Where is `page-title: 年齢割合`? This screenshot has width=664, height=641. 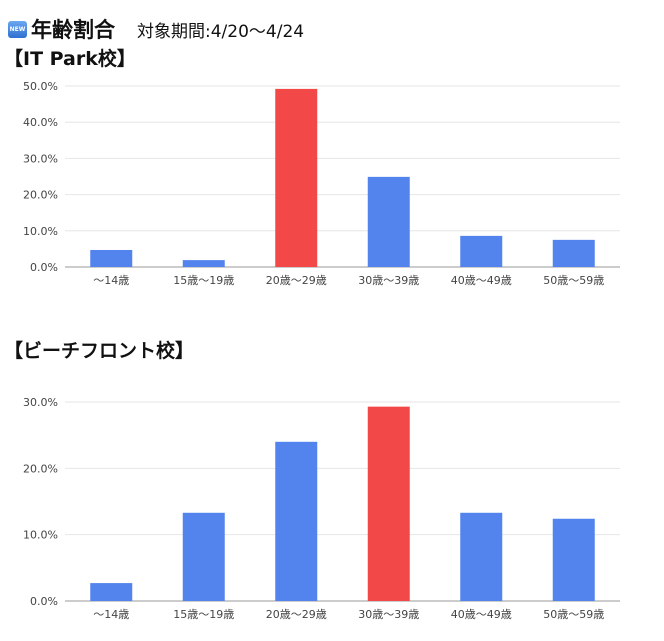 page-title: 年齢割合 is located at coordinates (73, 30).